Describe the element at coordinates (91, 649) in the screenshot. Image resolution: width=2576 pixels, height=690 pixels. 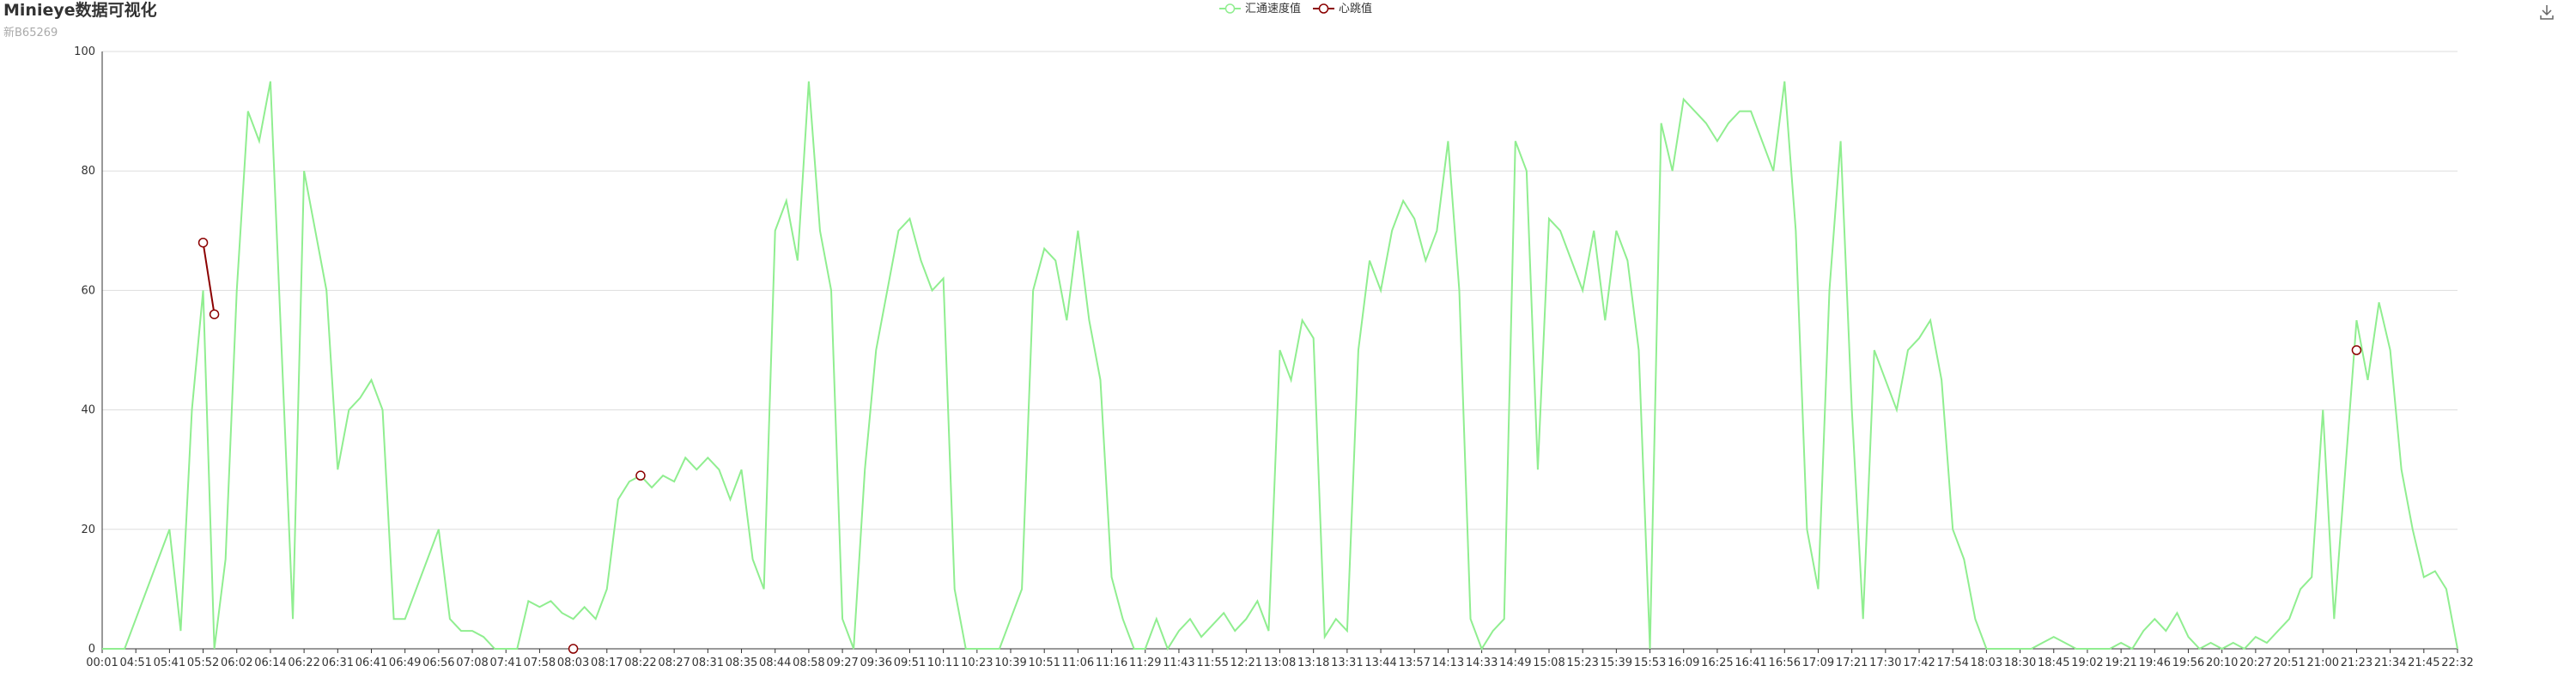
I see `y-tick-label: 0` at that location.